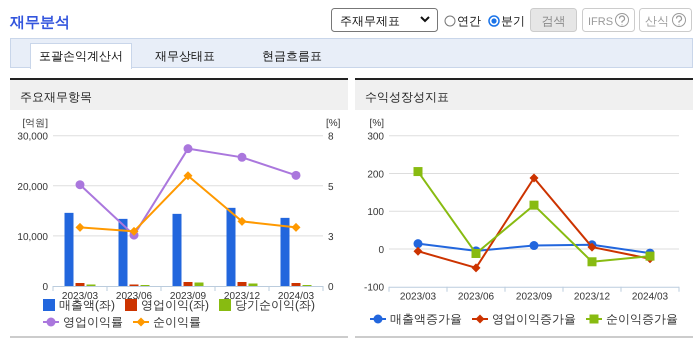 This screenshot has height=342, width=697. What do you see at coordinates (87, 305) in the screenshot?
I see `legend-label: 매출액(좌)` at bounding box center [87, 305].